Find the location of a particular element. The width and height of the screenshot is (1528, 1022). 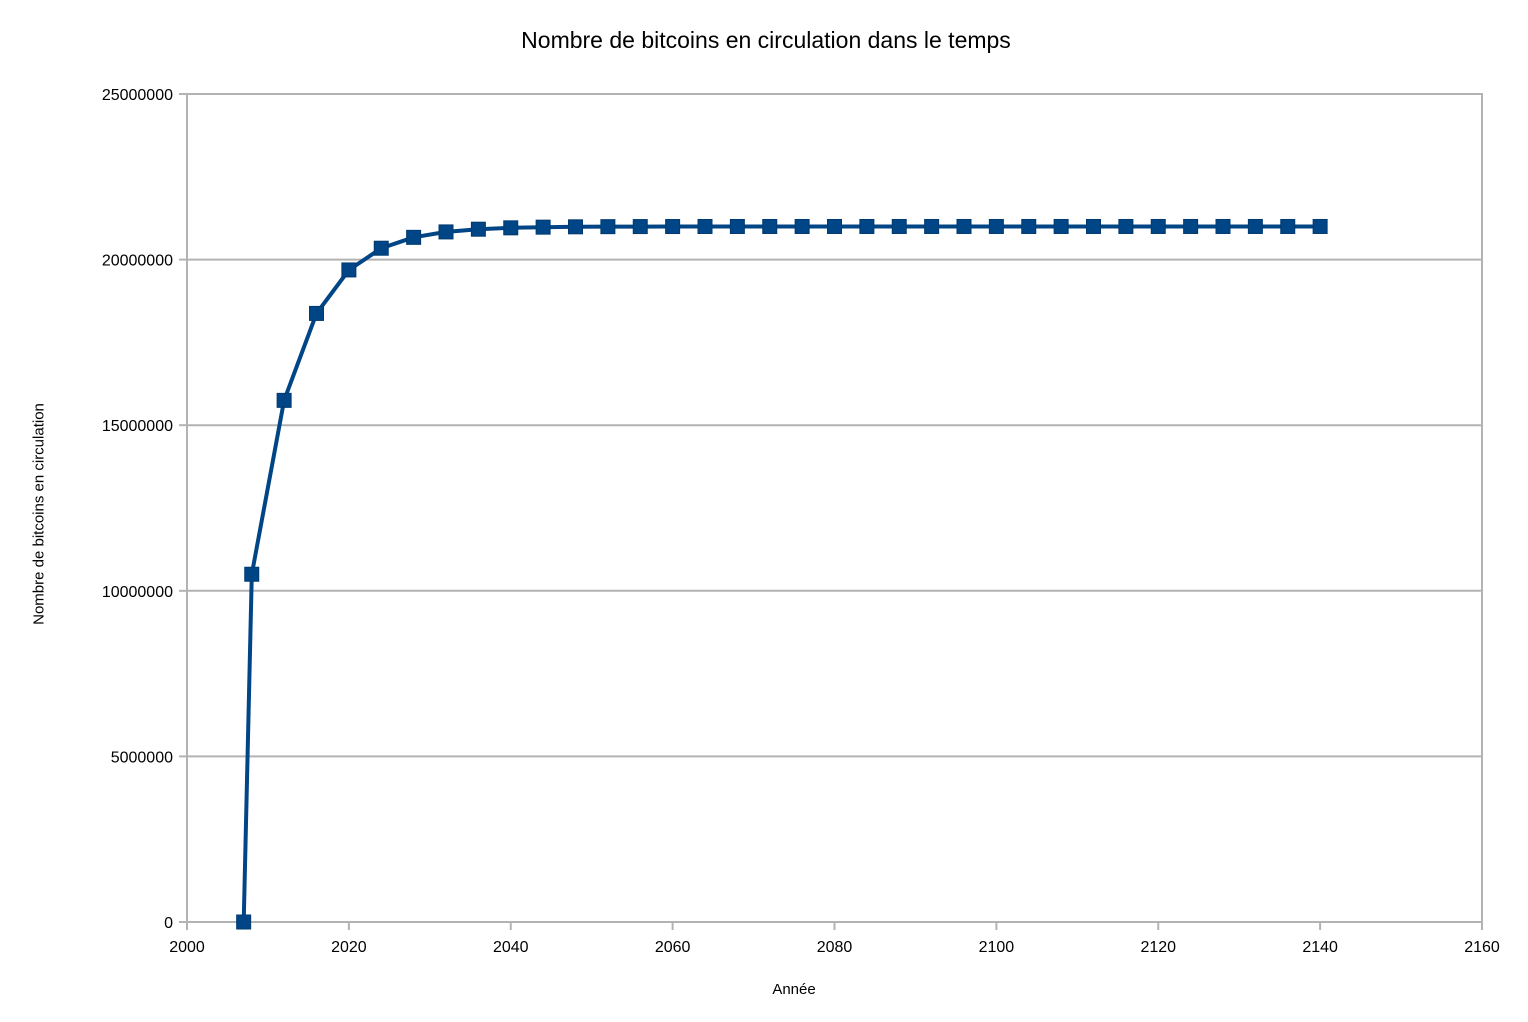

x-tick-label: 2100 is located at coordinates (997, 947).